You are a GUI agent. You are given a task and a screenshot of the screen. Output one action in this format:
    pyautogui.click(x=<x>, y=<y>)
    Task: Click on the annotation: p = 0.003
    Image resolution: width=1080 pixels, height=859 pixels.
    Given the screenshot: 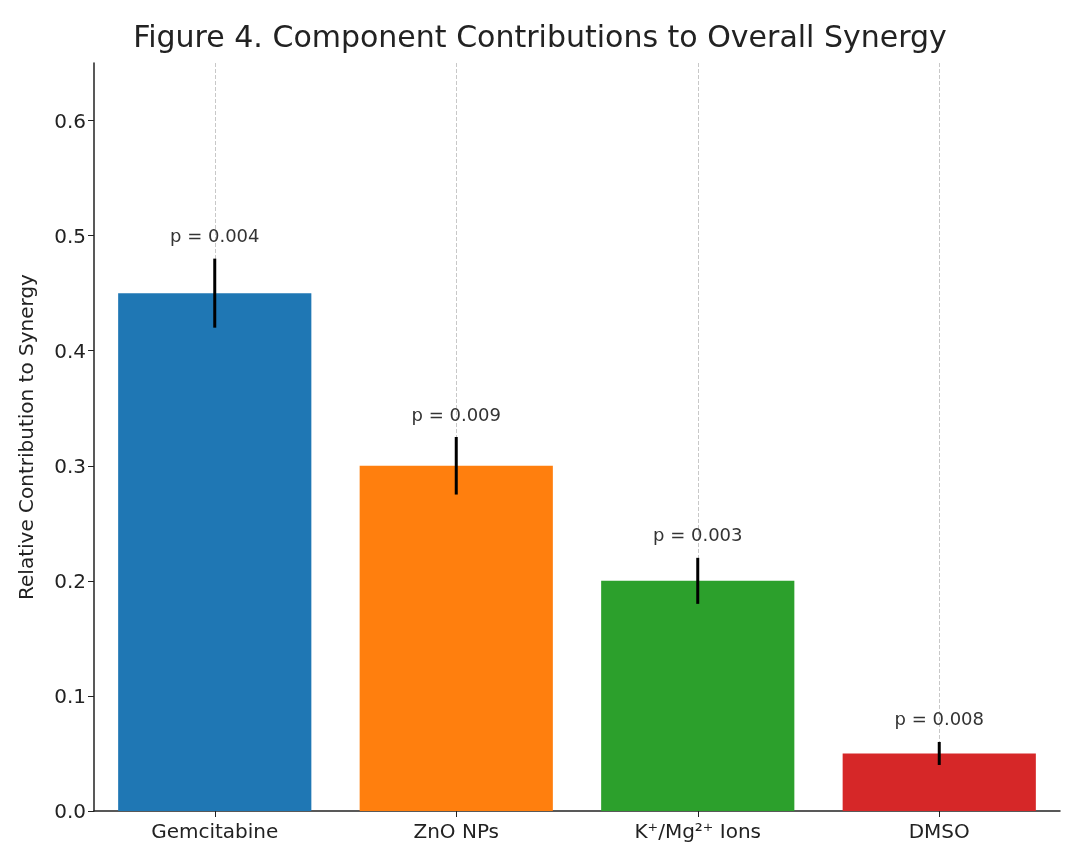 What is the action you would take?
    pyautogui.click(x=698, y=535)
    